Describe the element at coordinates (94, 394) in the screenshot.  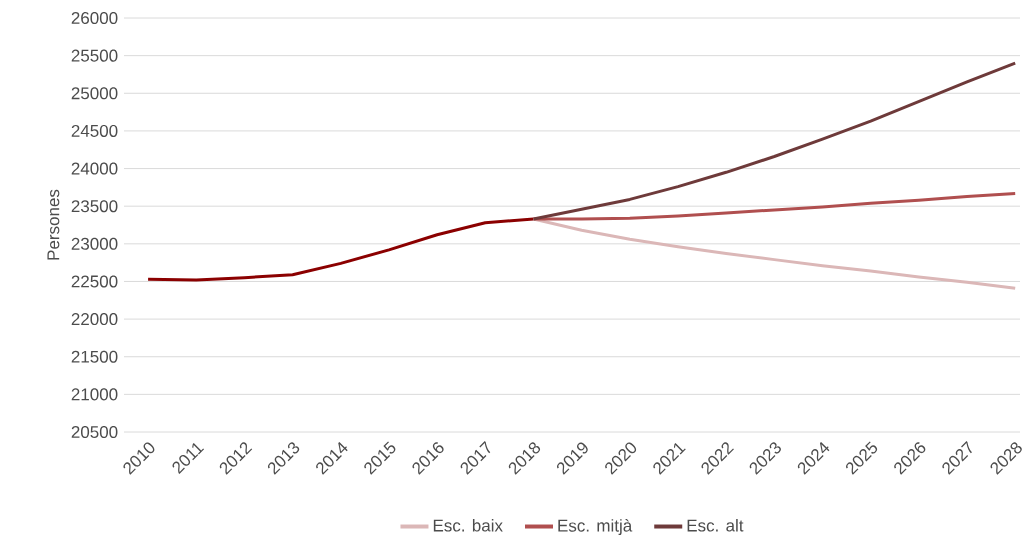
I see `y-tick-label: 21000` at that location.